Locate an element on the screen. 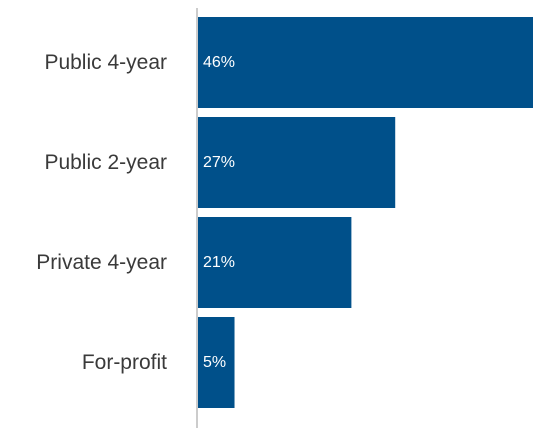 The image size is (533, 430). bar-for-profit is located at coordinates (216, 362).